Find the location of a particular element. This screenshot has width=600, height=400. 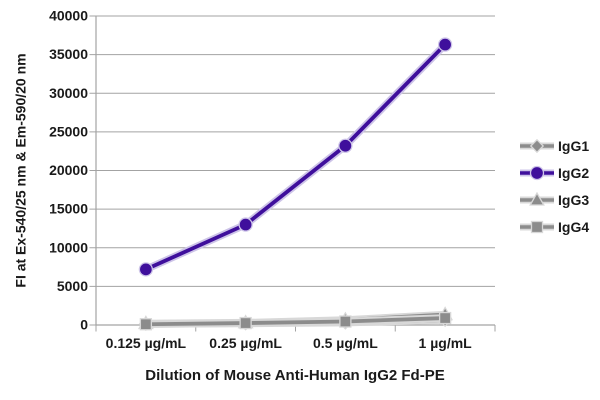

legend-label: IgG4 is located at coordinates (574, 226).